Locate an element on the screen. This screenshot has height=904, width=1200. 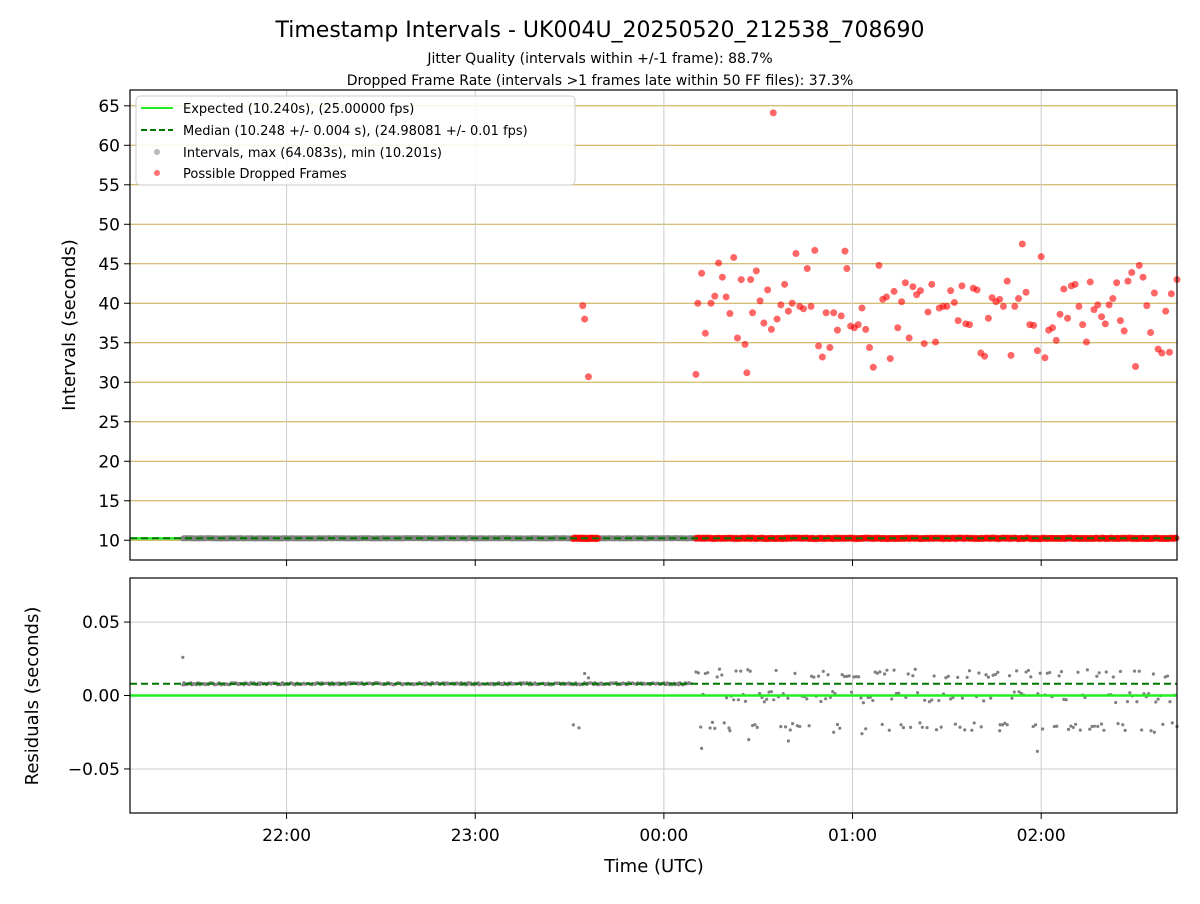
intervals-y-ticks: 10 15 20 25 30 35 40 45 50 55 60 65 is located at coordinates (114, 324).